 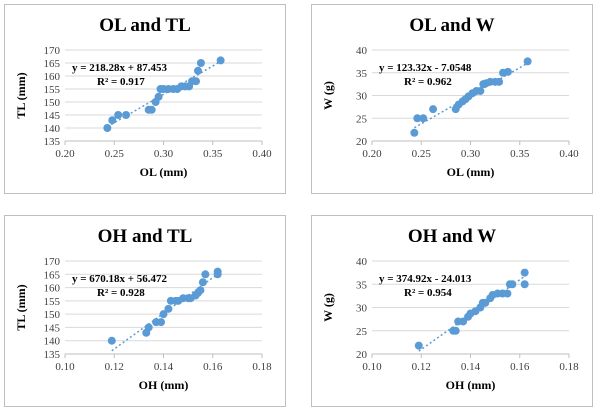 What do you see at coordinates (425, 68) in the screenshot?
I see `trendline-equation: y = 123.32x - 7.0548` at bounding box center [425, 68].